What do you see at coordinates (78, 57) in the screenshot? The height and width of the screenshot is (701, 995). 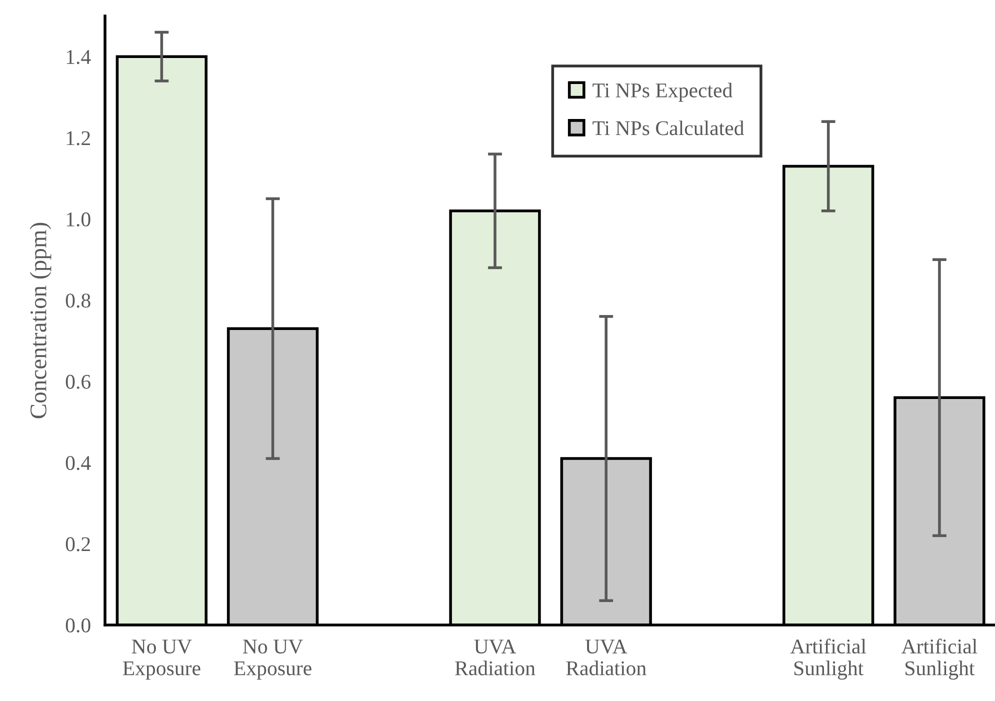 I see `y-tick-label: 1.4` at bounding box center [78, 57].